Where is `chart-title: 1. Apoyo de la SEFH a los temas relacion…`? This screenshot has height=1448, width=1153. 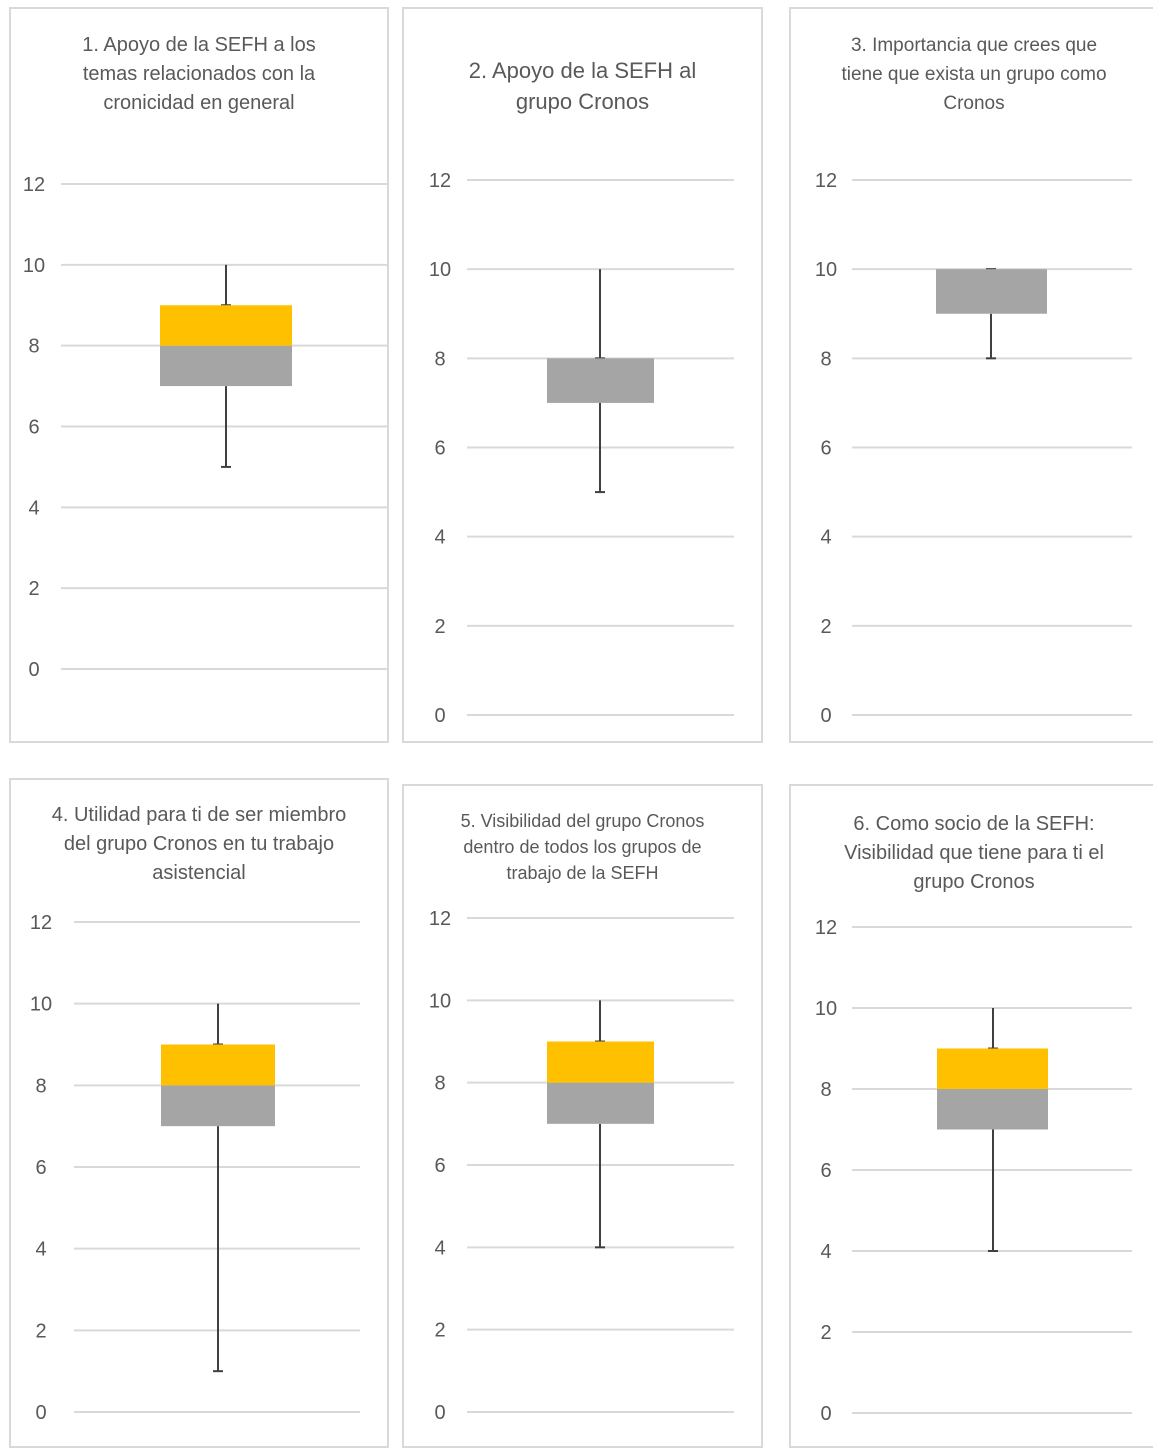
chart-title: 1. Apoyo de la SEFH a los temas relacion… is located at coordinates (199, 74).